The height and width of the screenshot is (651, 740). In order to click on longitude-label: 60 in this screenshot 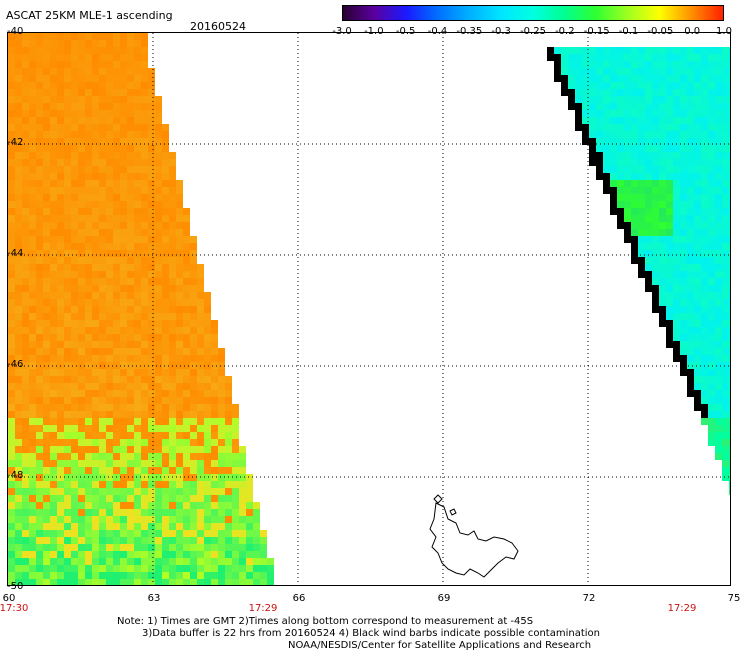, I will do `click(9, 598)`.